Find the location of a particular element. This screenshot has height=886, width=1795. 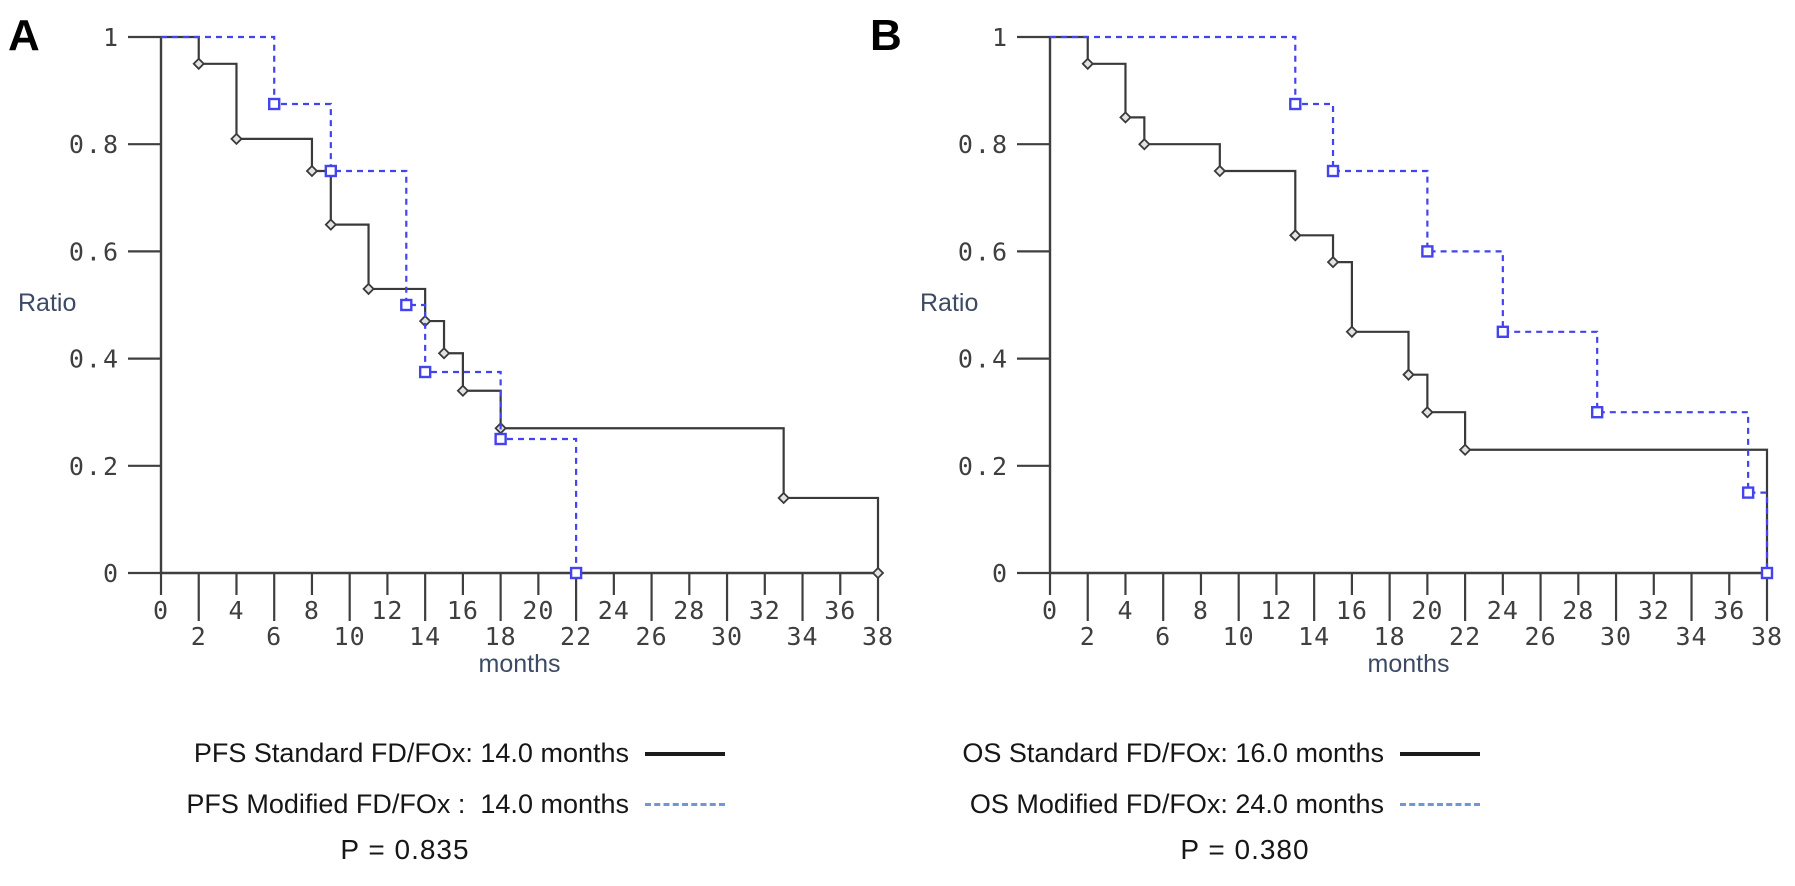

x-tick-label: 4 is located at coordinates (1125, 610).